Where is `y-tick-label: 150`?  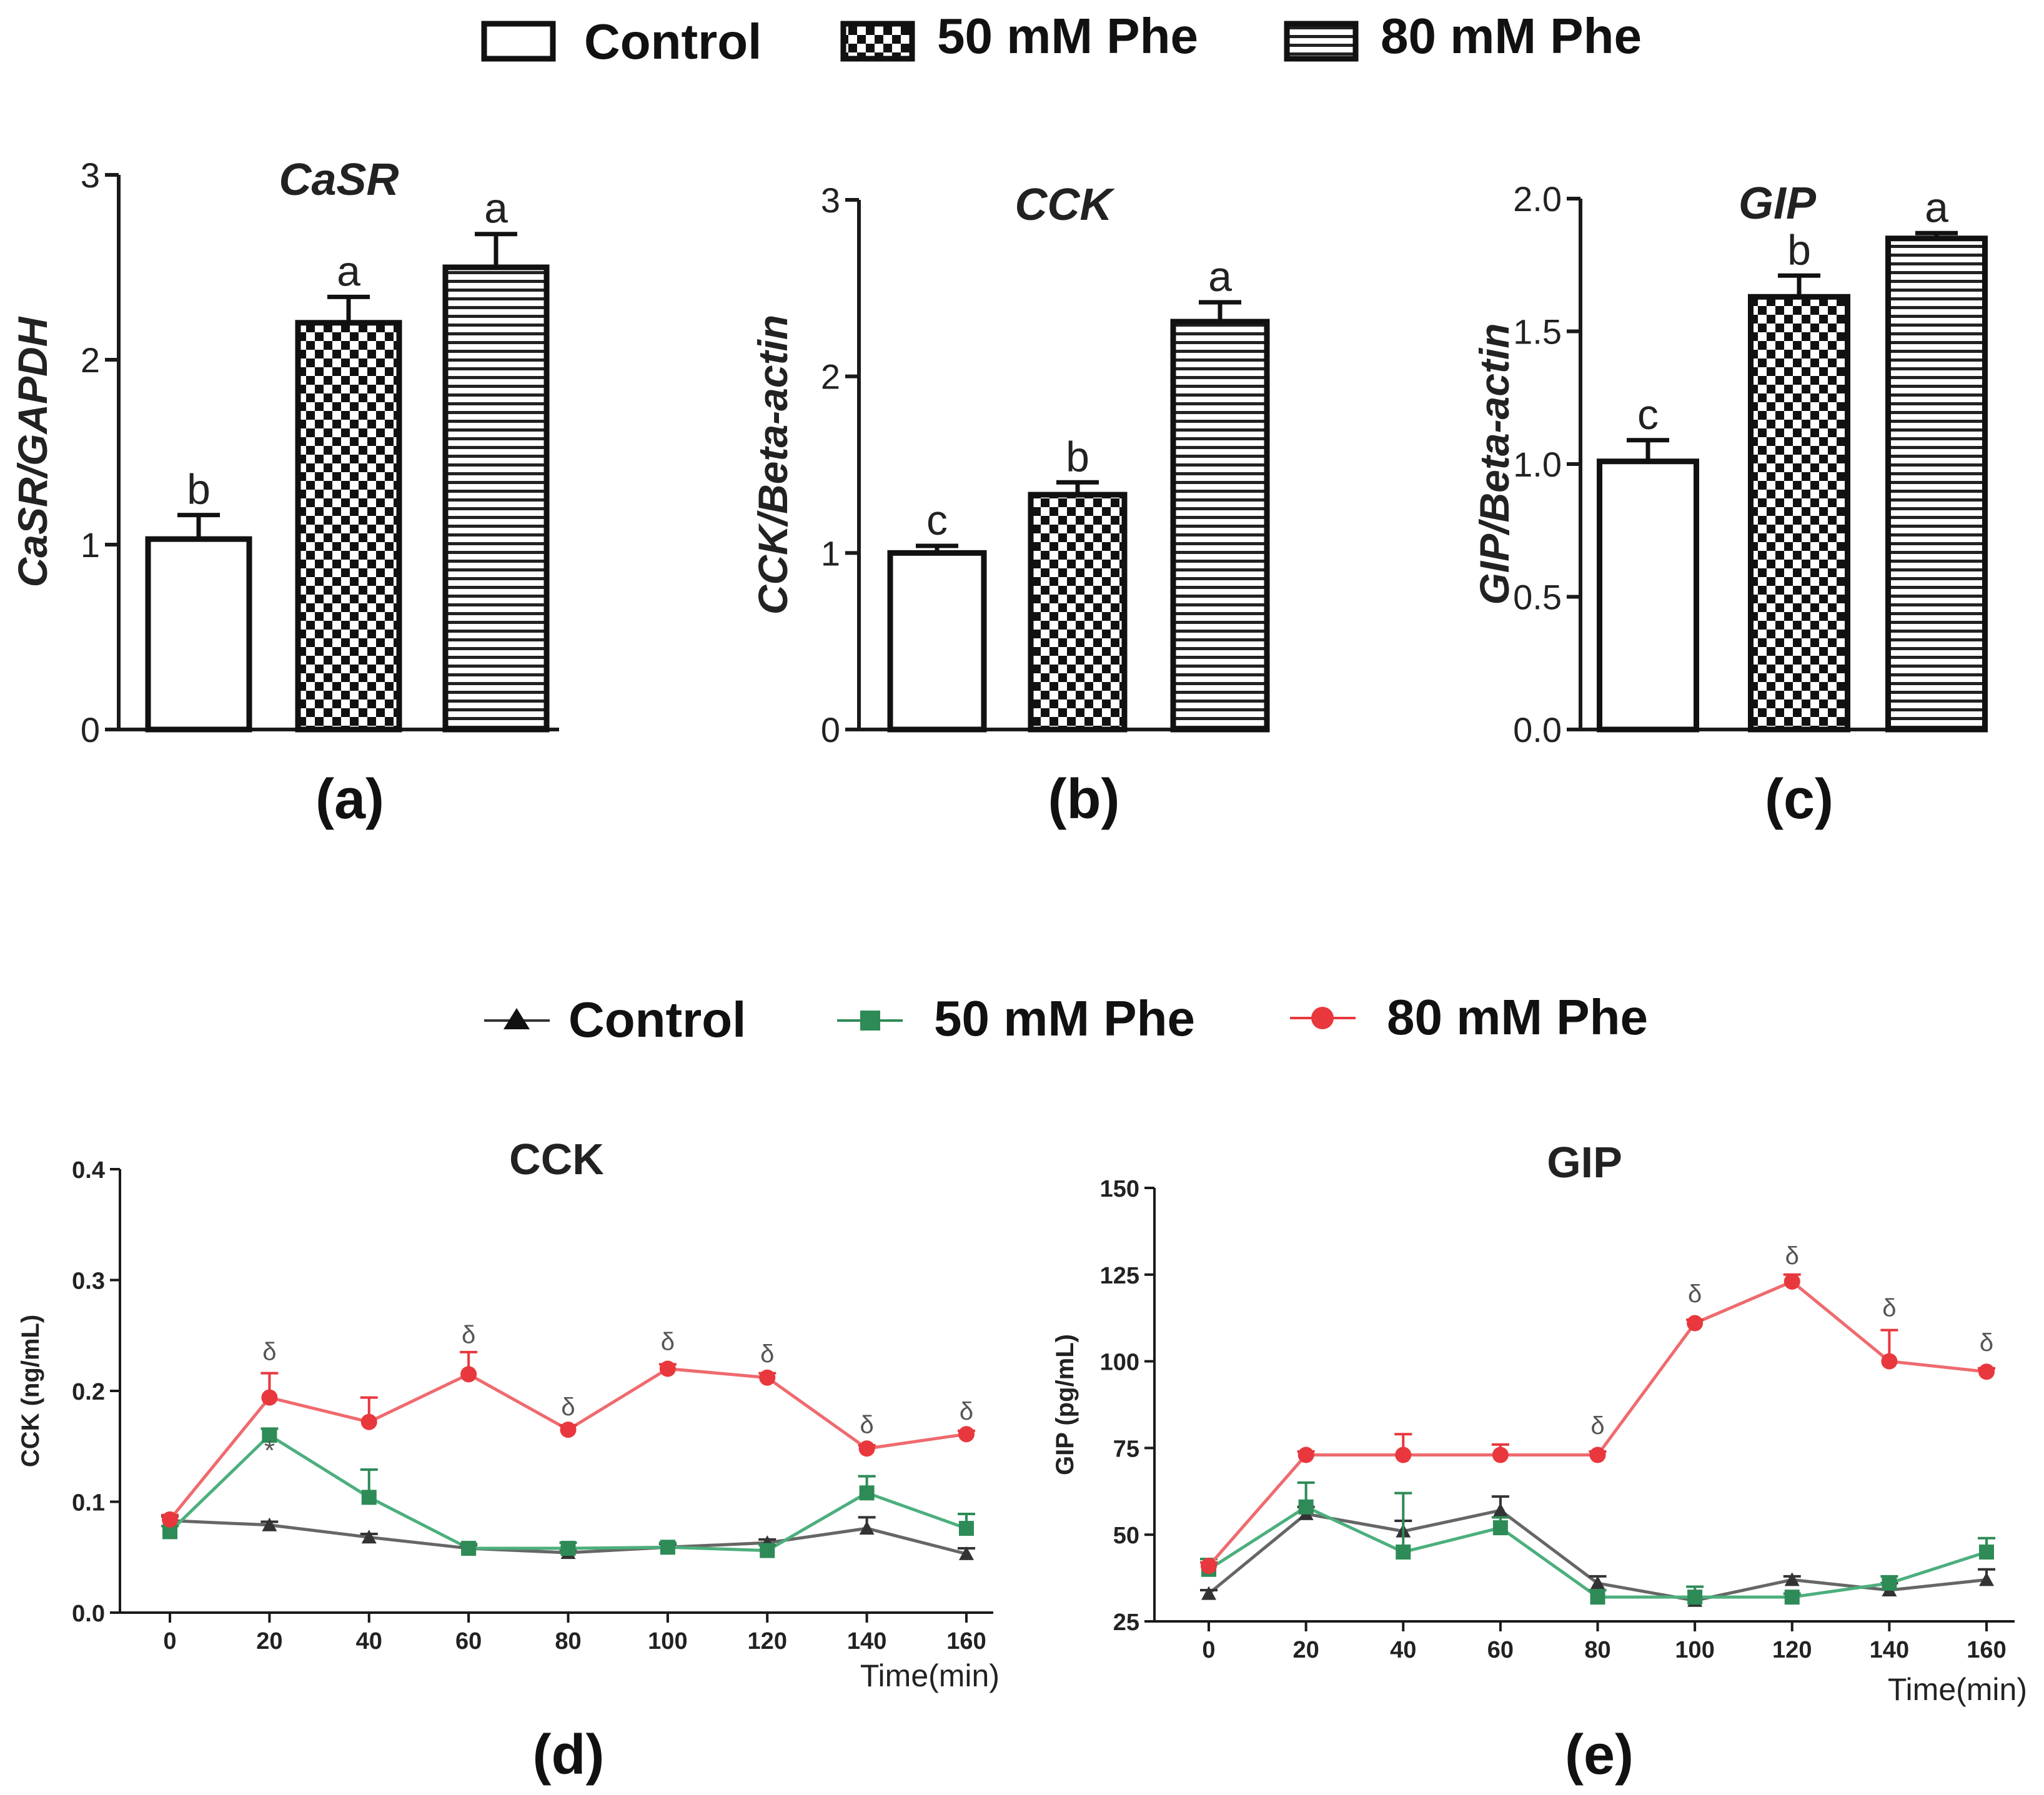 y-tick-label: 150 is located at coordinates (1119, 1189).